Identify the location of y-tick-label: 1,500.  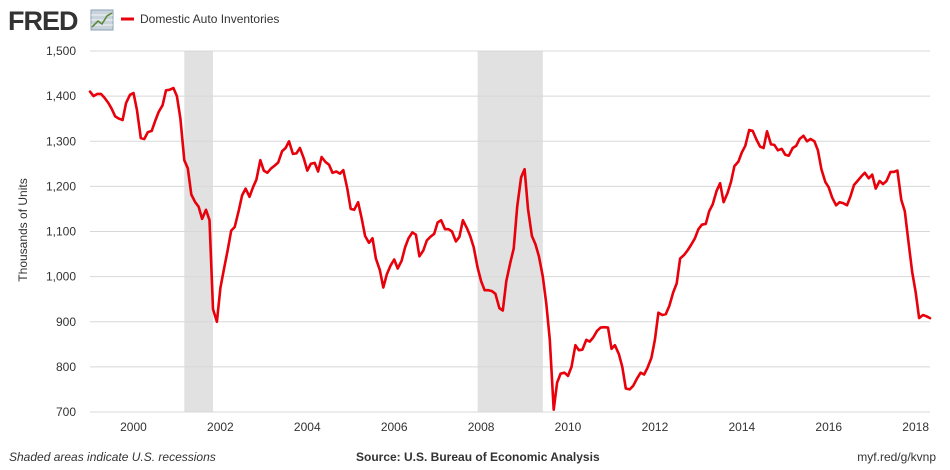
(61, 51).